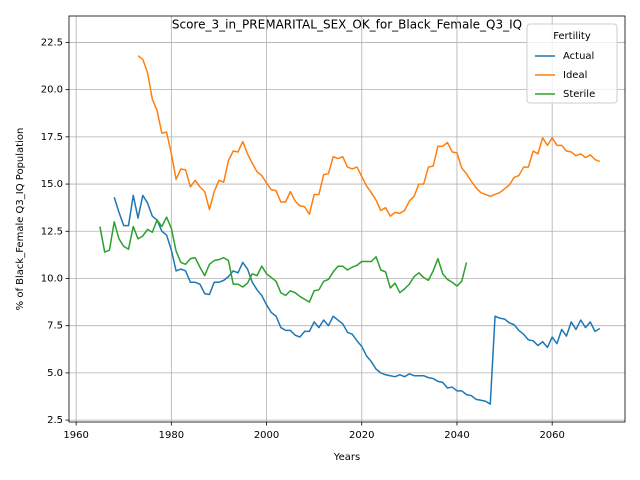 The image size is (640, 480). What do you see at coordinates (551, 435) in the screenshot?
I see `x-tick-label: 2060` at bounding box center [551, 435].